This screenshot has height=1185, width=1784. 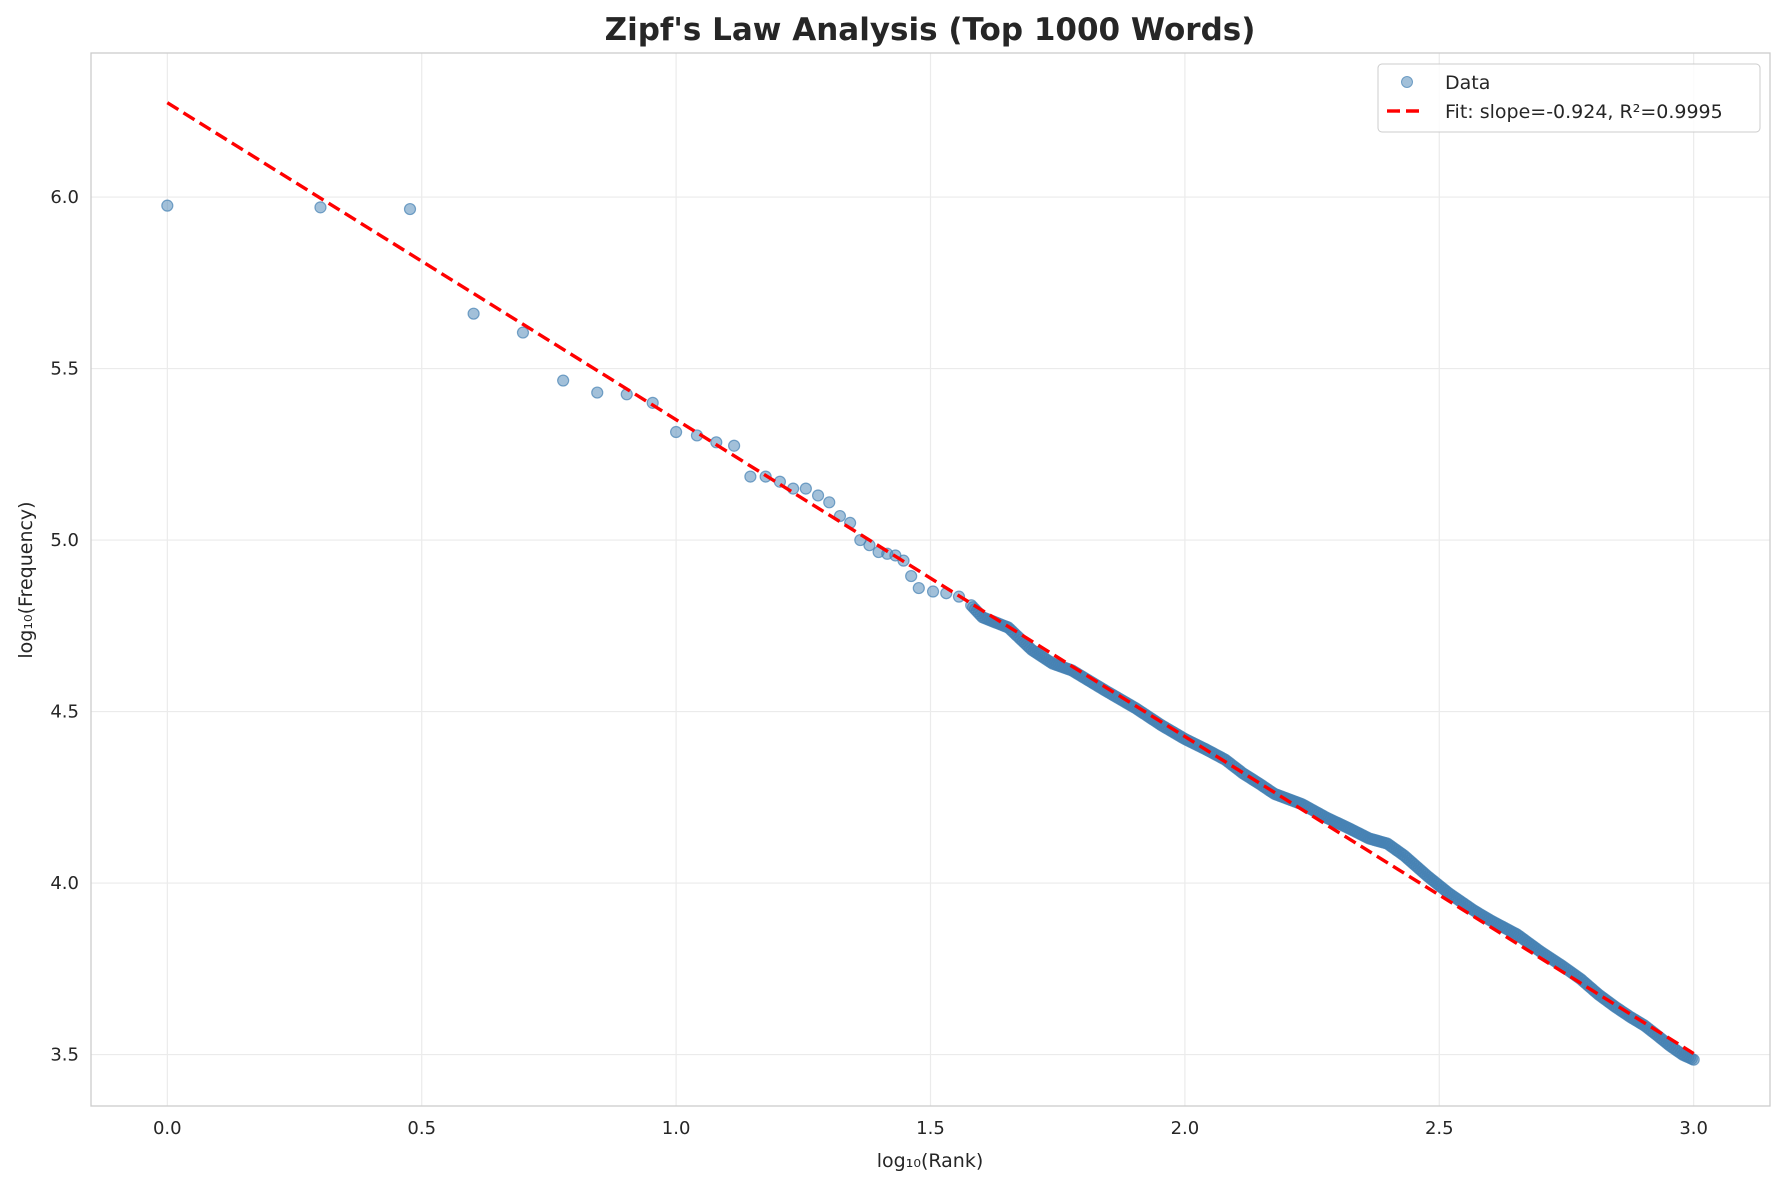 What do you see at coordinates (1467, 83) in the screenshot?
I see `legend-data-label: Data` at bounding box center [1467, 83].